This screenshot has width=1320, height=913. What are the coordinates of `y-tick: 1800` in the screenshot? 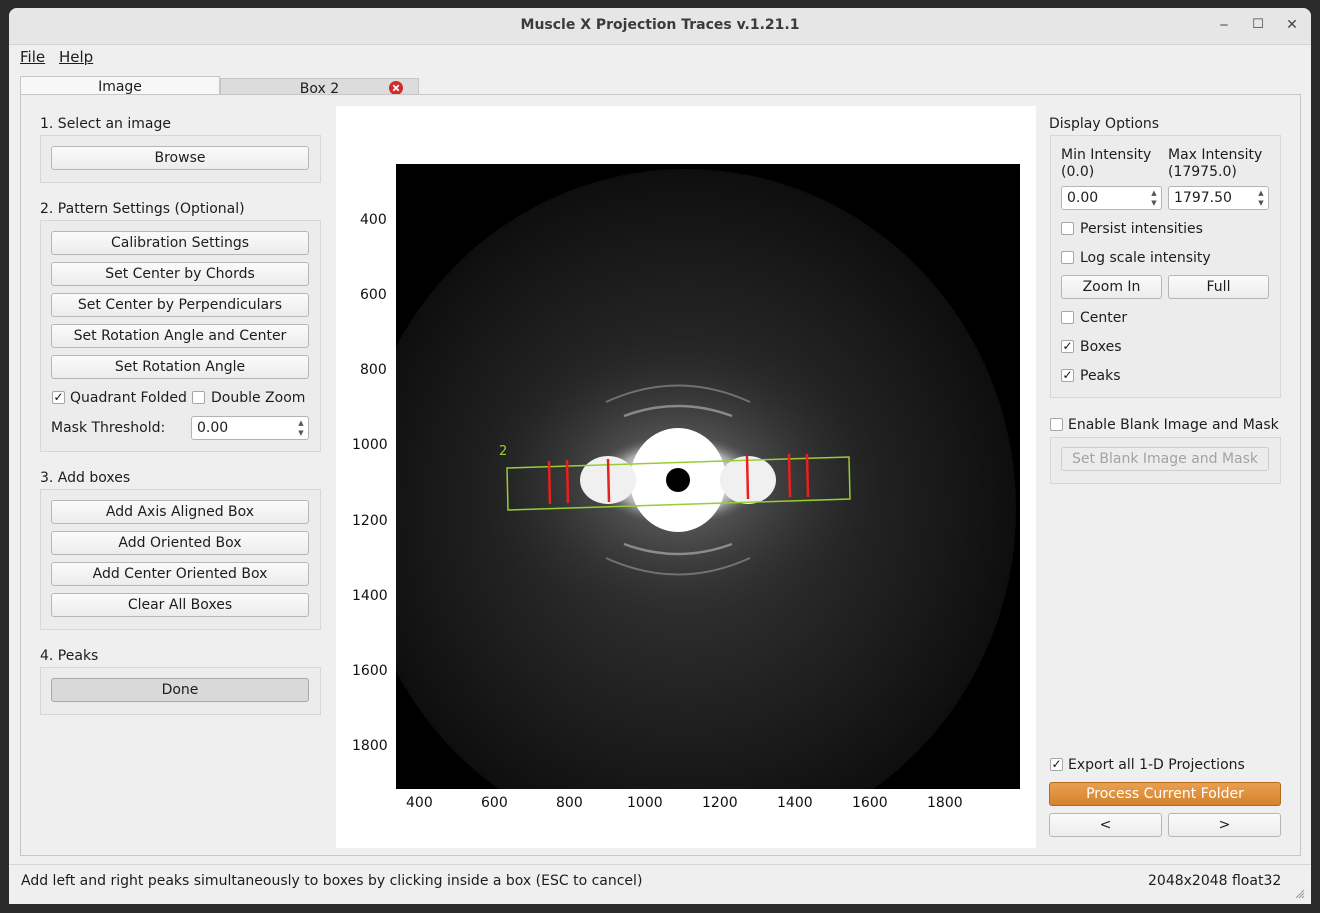 It's located at (370, 746).